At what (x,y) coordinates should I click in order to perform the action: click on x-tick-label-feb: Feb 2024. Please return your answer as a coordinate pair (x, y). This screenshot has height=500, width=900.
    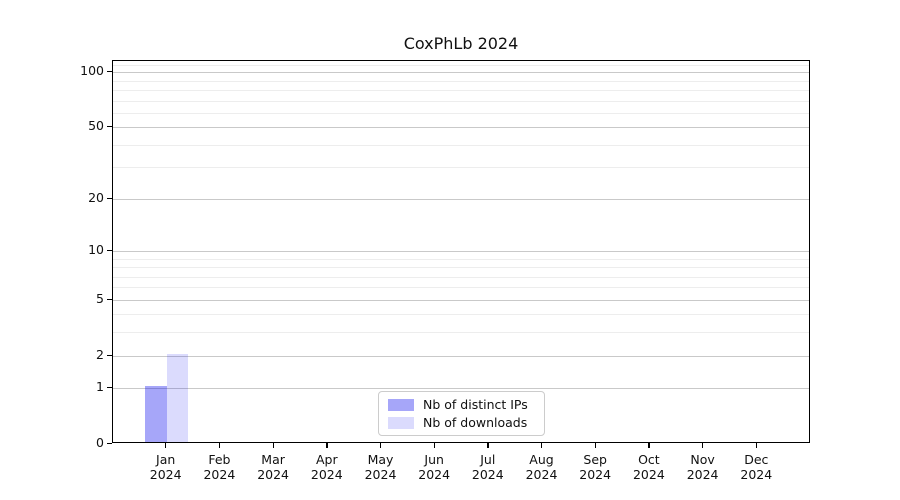
    Looking at the image, I should click on (219, 467).